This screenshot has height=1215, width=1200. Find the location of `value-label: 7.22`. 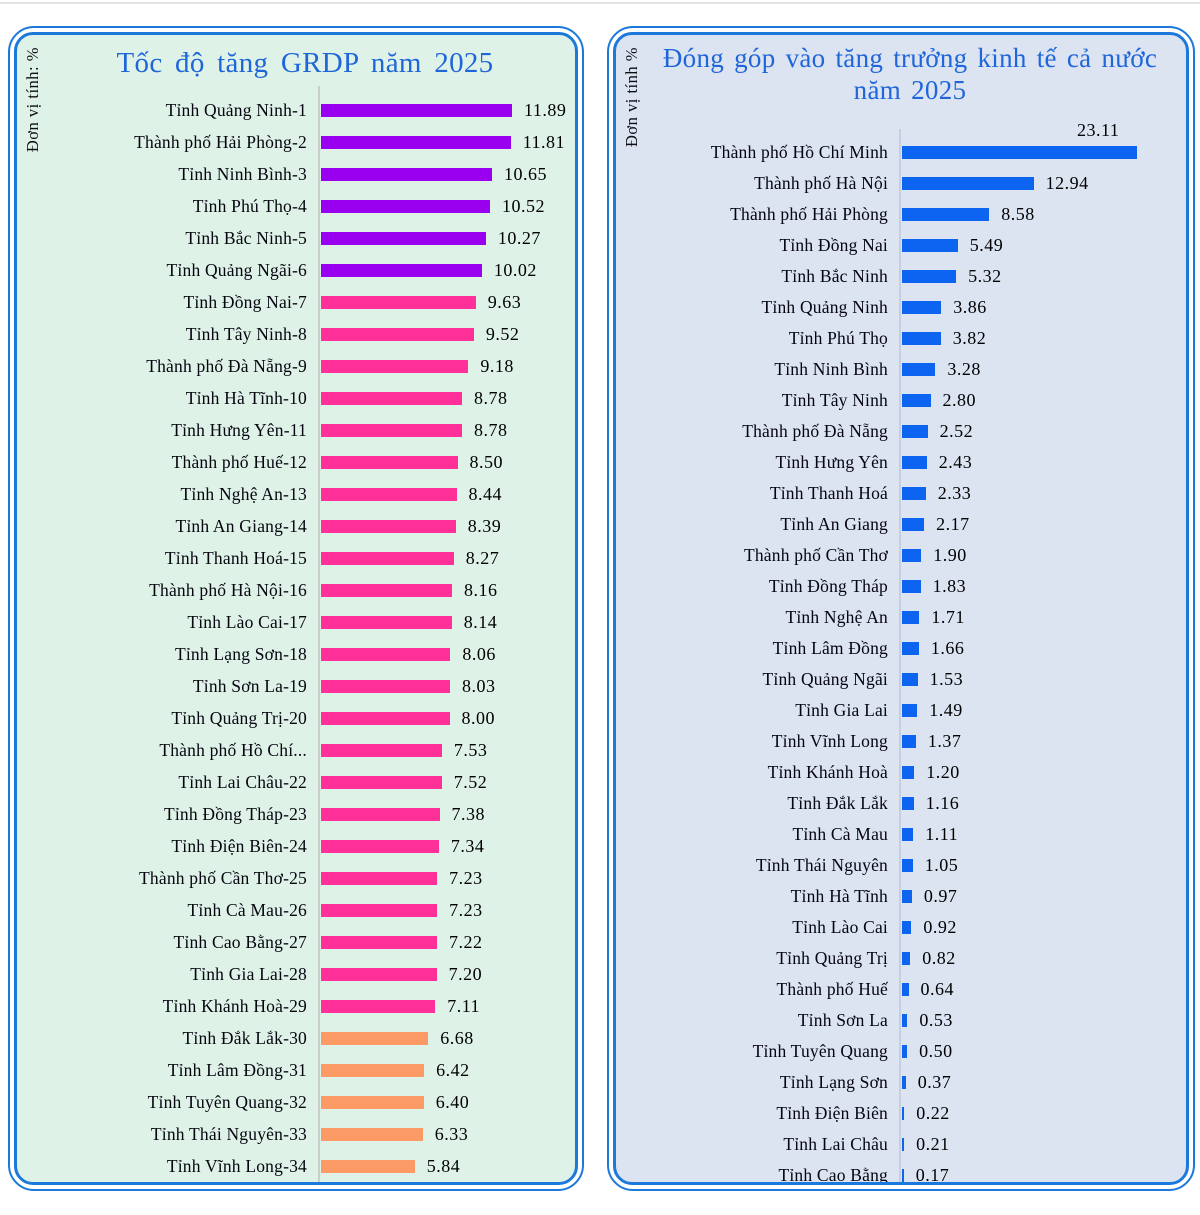

value-label: 7.22 is located at coordinates (466, 941).